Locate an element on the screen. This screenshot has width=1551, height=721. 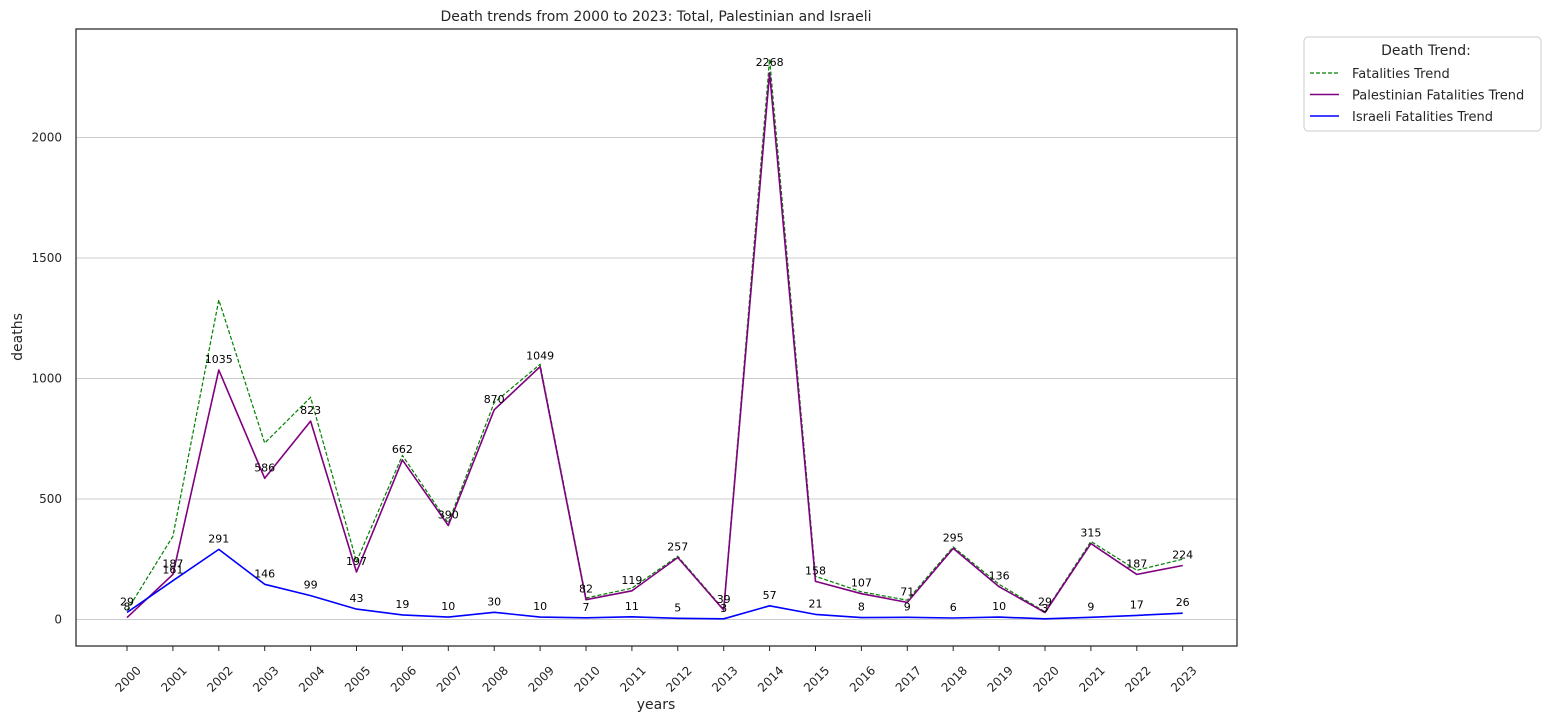
data-label: 82 is located at coordinates (586, 589).